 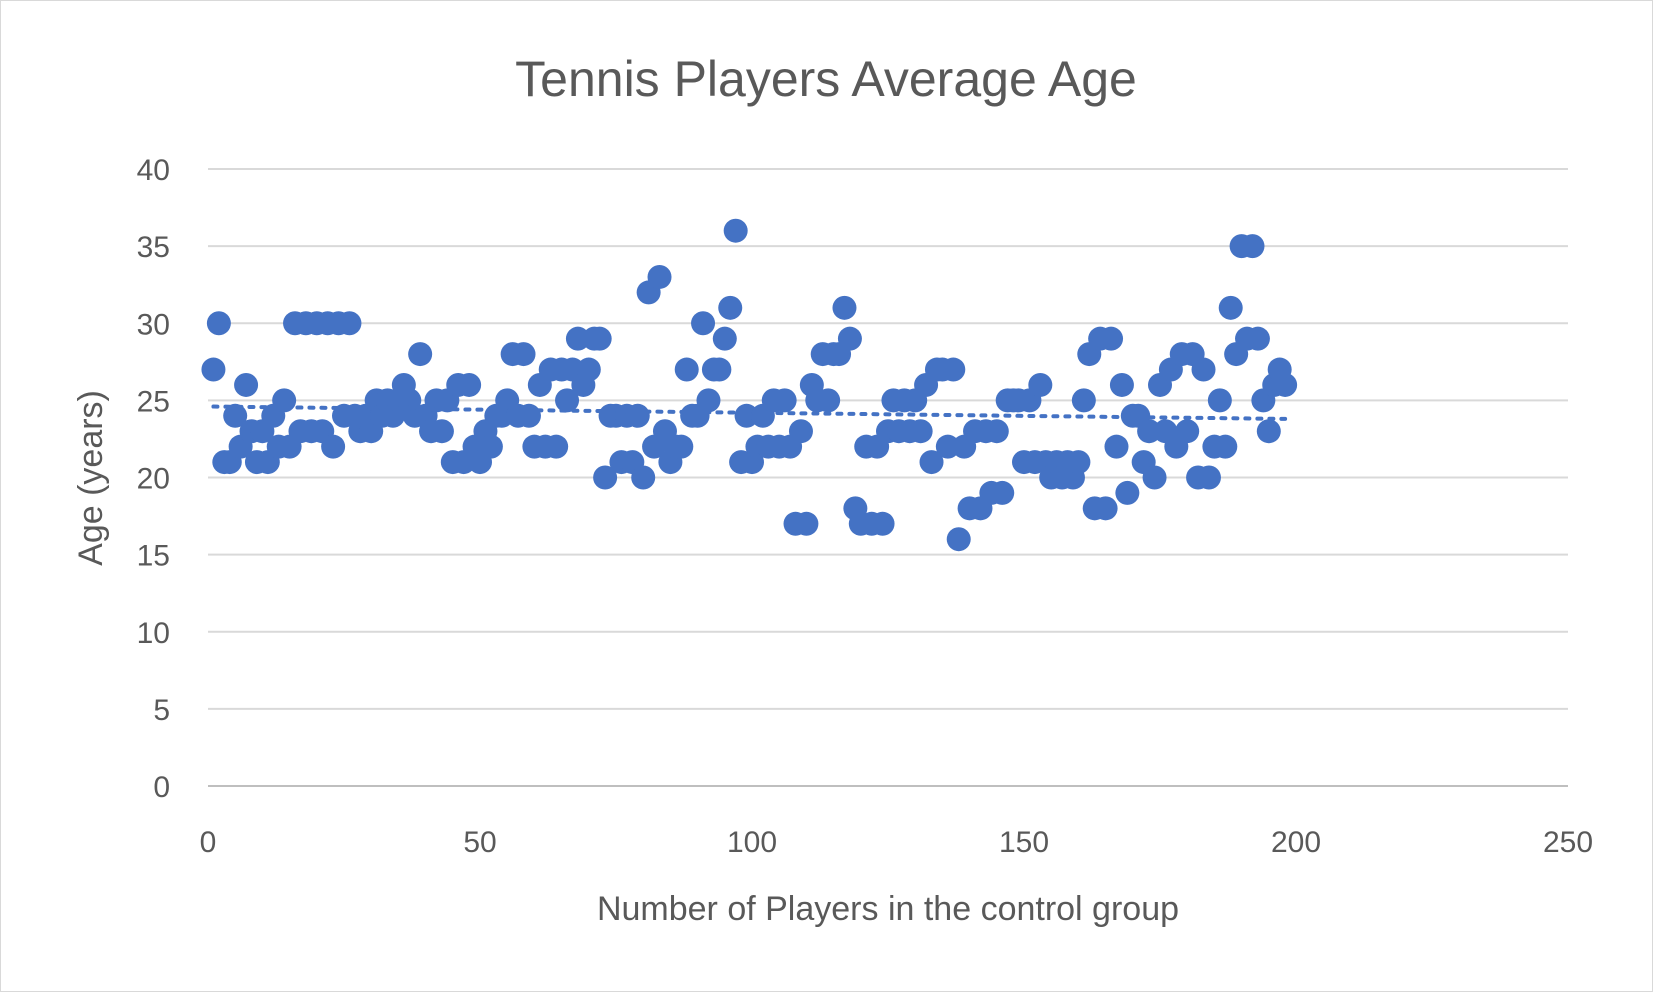 I want to click on y-tick-label: 5, so click(x=161, y=710).